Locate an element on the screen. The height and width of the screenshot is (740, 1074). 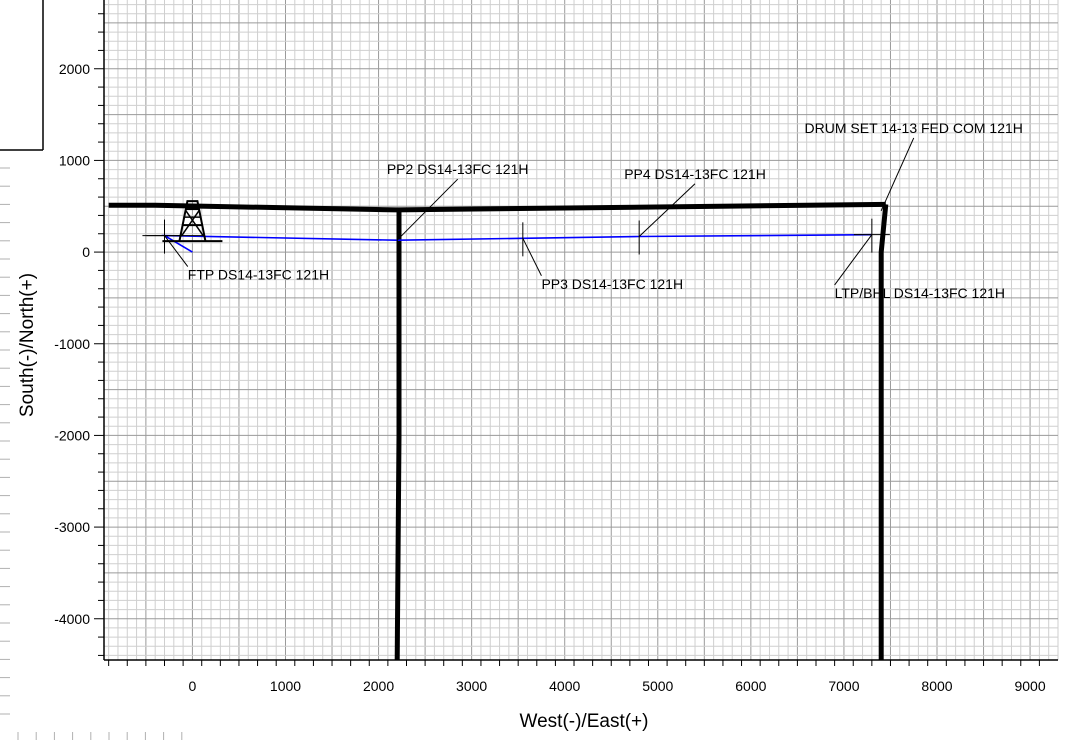
x-tick-label: 3000 is located at coordinates (471, 686).